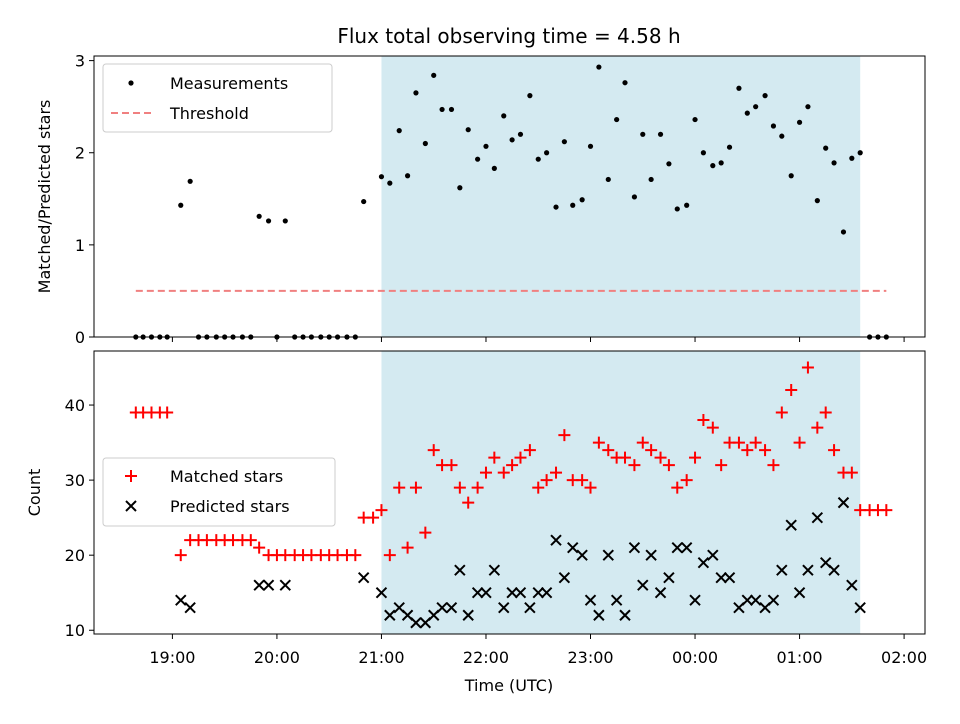  What do you see at coordinates (84, 199) in the screenshot?
I see `top-y-axis-ticks: 0 1 2 3` at bounding box center [84, 199].